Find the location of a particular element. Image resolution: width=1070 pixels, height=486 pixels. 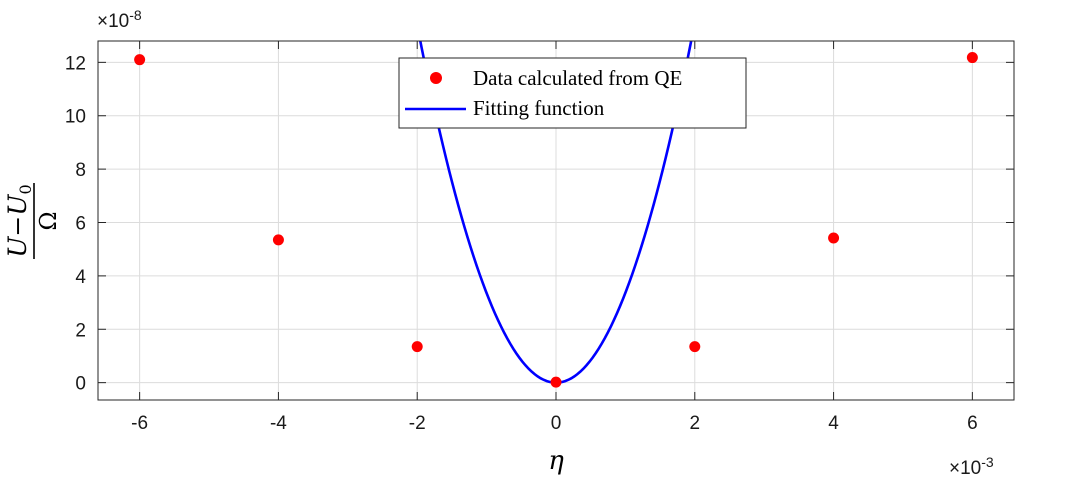

x-multiplier: ×10⁻³ is located at coordinates (971, 466).